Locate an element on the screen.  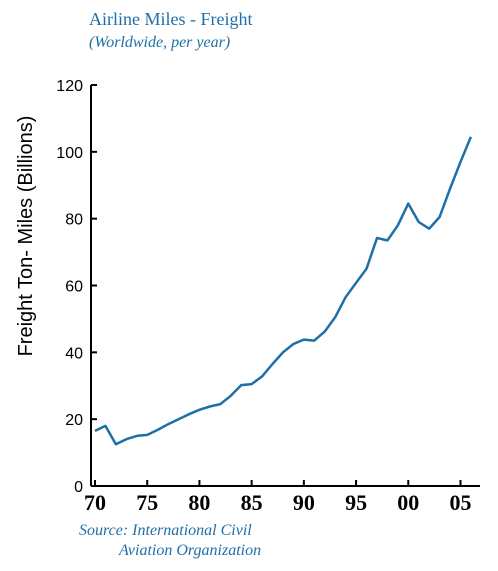
source-line-2: Aviation Organization is located at coordinates (190, 550).